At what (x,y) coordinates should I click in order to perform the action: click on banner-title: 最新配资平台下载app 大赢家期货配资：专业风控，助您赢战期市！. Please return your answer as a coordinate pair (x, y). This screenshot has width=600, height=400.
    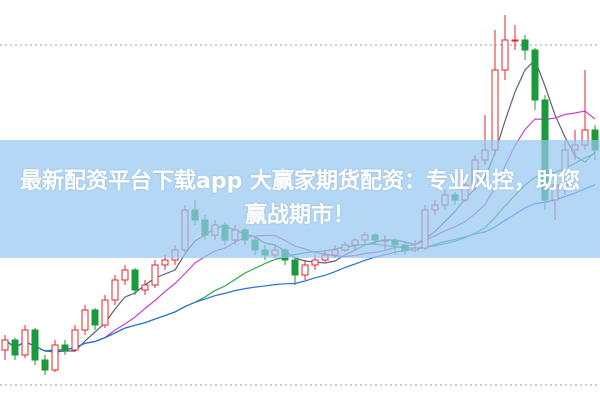
    Looking at the image, I should click on (299, 198).